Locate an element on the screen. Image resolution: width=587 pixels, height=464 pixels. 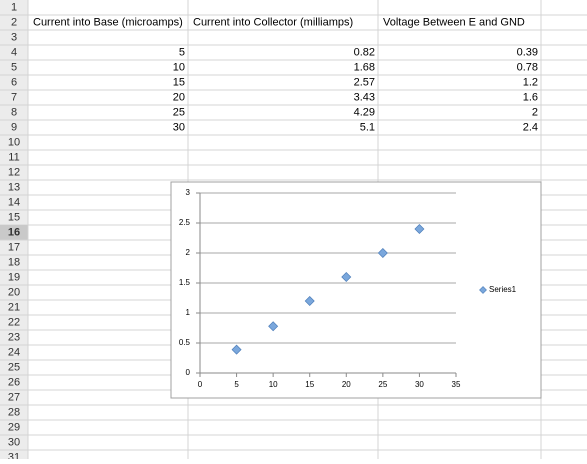
row-number: 17 is located at coordinates (14, 247).